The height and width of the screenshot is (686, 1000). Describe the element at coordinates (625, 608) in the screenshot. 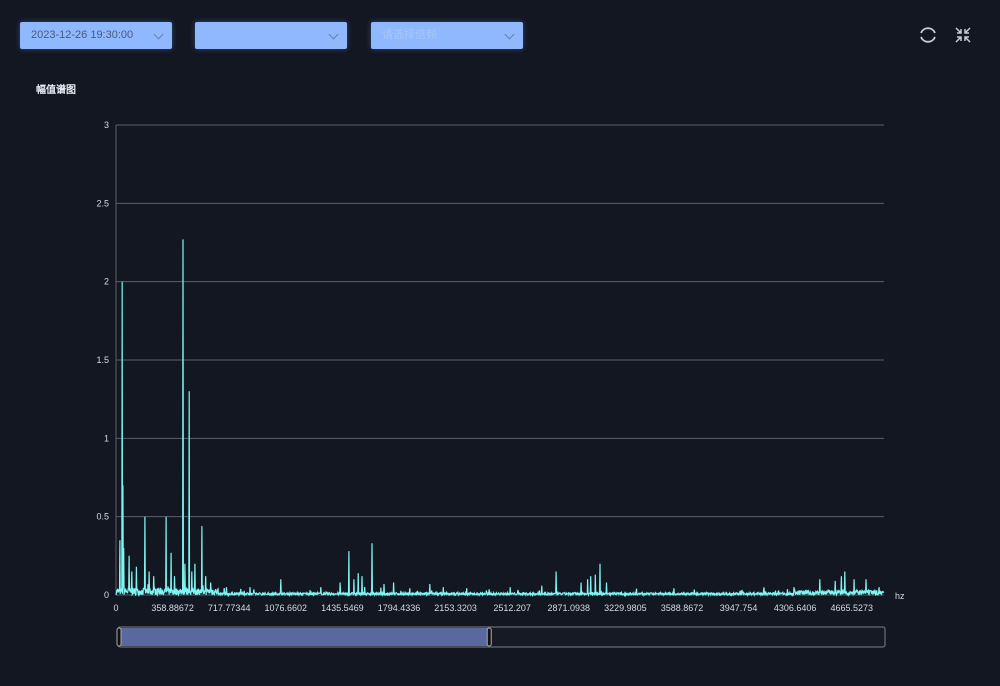

I see `x-tick-label: 3229.9805` at that location.